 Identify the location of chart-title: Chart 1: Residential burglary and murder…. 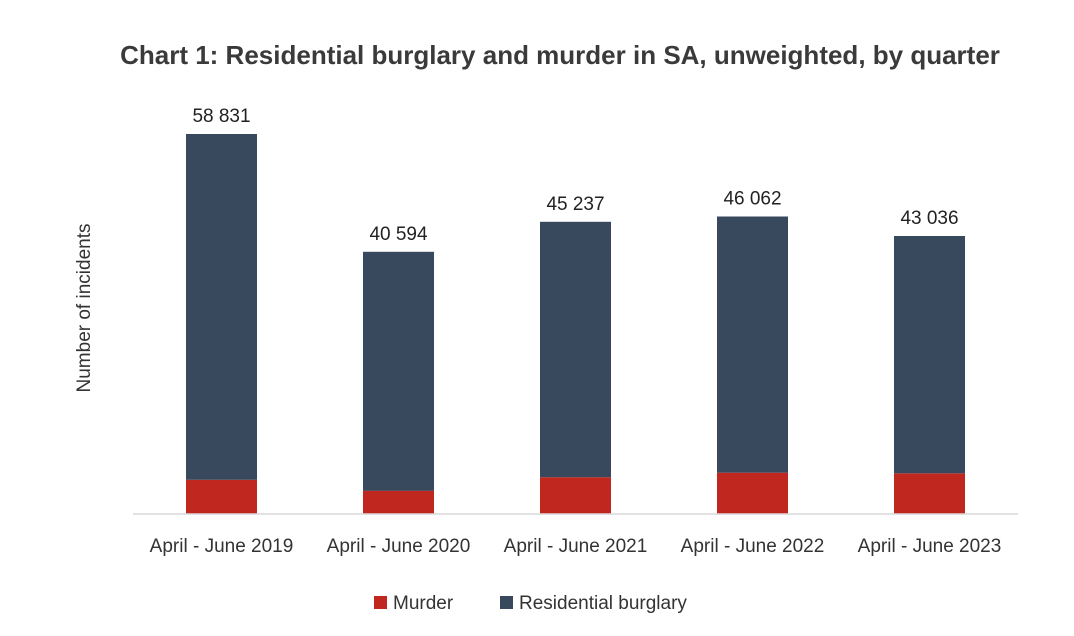
(560, 55).